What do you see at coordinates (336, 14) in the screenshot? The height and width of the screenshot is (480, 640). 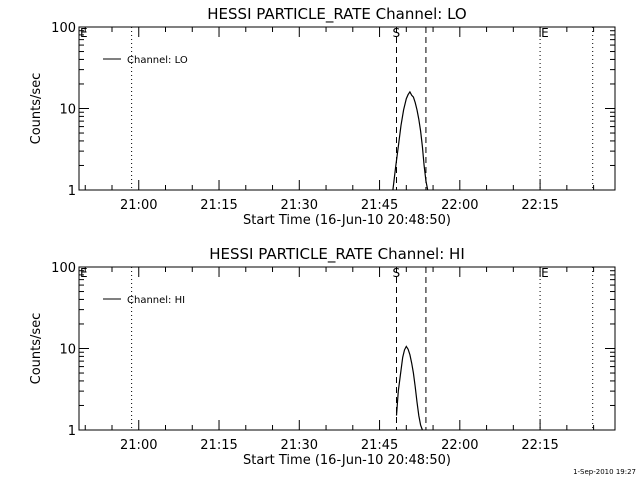 I see `chart-title: HESSI PARTICLE_RATE Channel: LO` at bounding box center [336, 14].